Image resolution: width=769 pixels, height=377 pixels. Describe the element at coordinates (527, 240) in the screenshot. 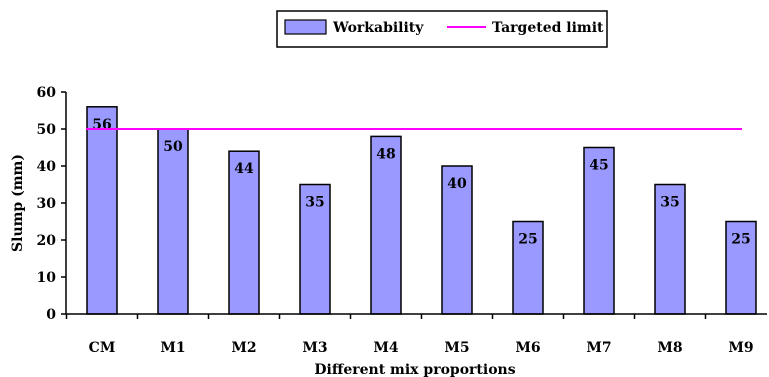

I see `data-label-m6: 25` at that location.